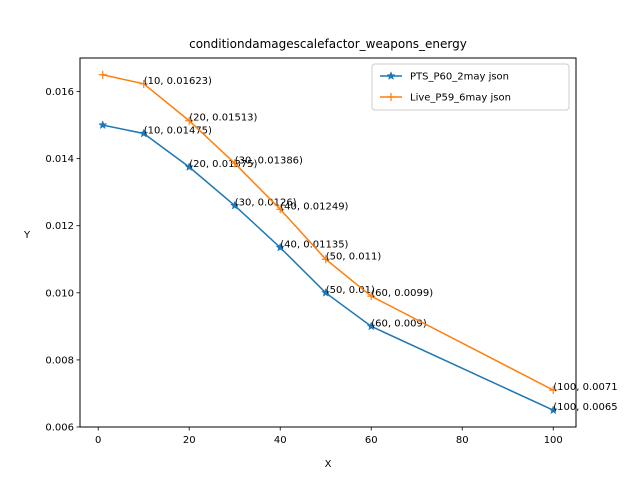 The height and width of the screenshot is (480, 640). Describe the element at coordinates (98, 440) in the screenshot. I see `x-tick-label: 0` at that location.